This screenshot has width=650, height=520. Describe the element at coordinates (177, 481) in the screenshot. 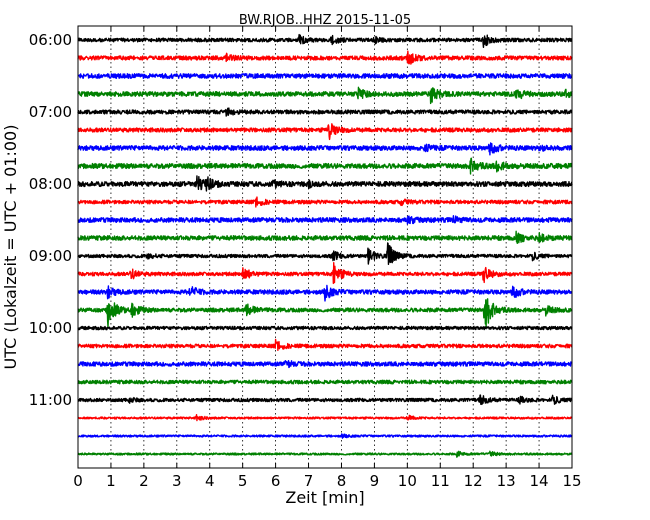

I see `x-tick-label: 3` at that location.